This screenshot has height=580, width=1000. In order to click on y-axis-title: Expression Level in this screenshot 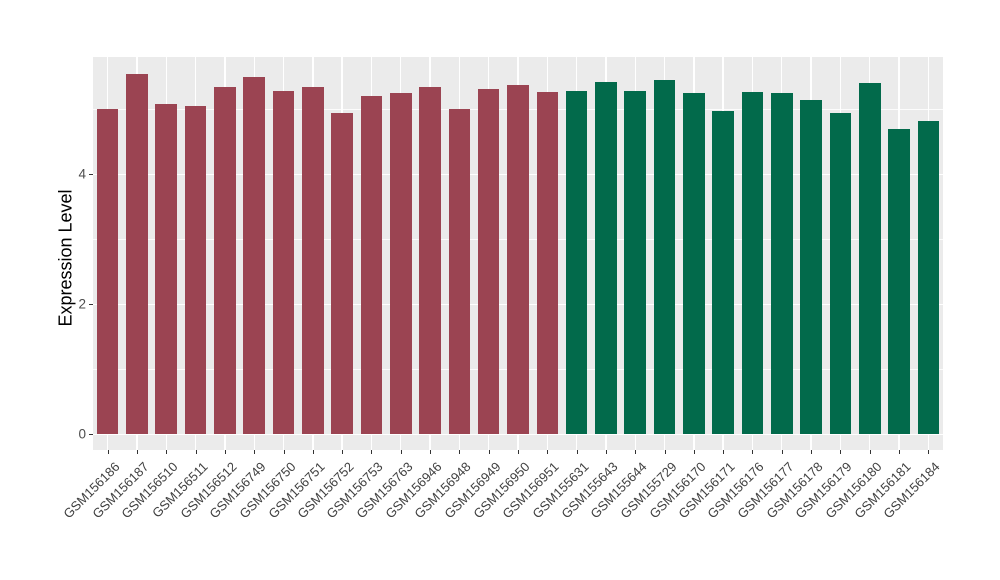, I will do `click(65, 258)`.